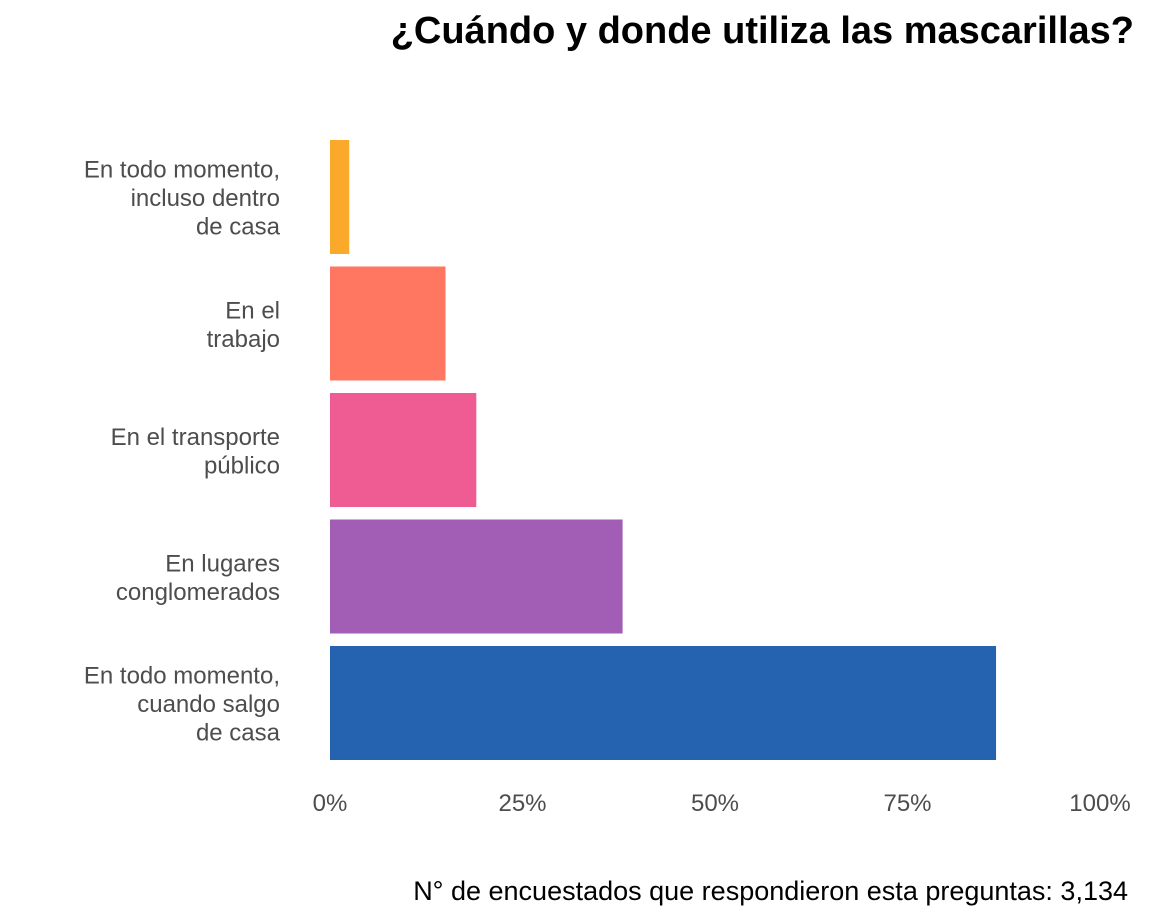  Describe the element at coordinates (195, 452) in the screenshot. I see `category-label-2: En el transporte público` at that location.